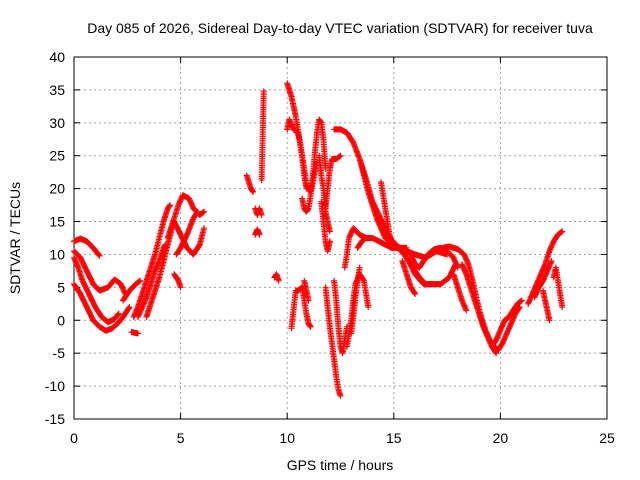 This screenshot has height=480, width=640. Describe the element at coordinates (340, 465) in the screenshot. I see `x-axis-label: GPS time / hours` at that location.